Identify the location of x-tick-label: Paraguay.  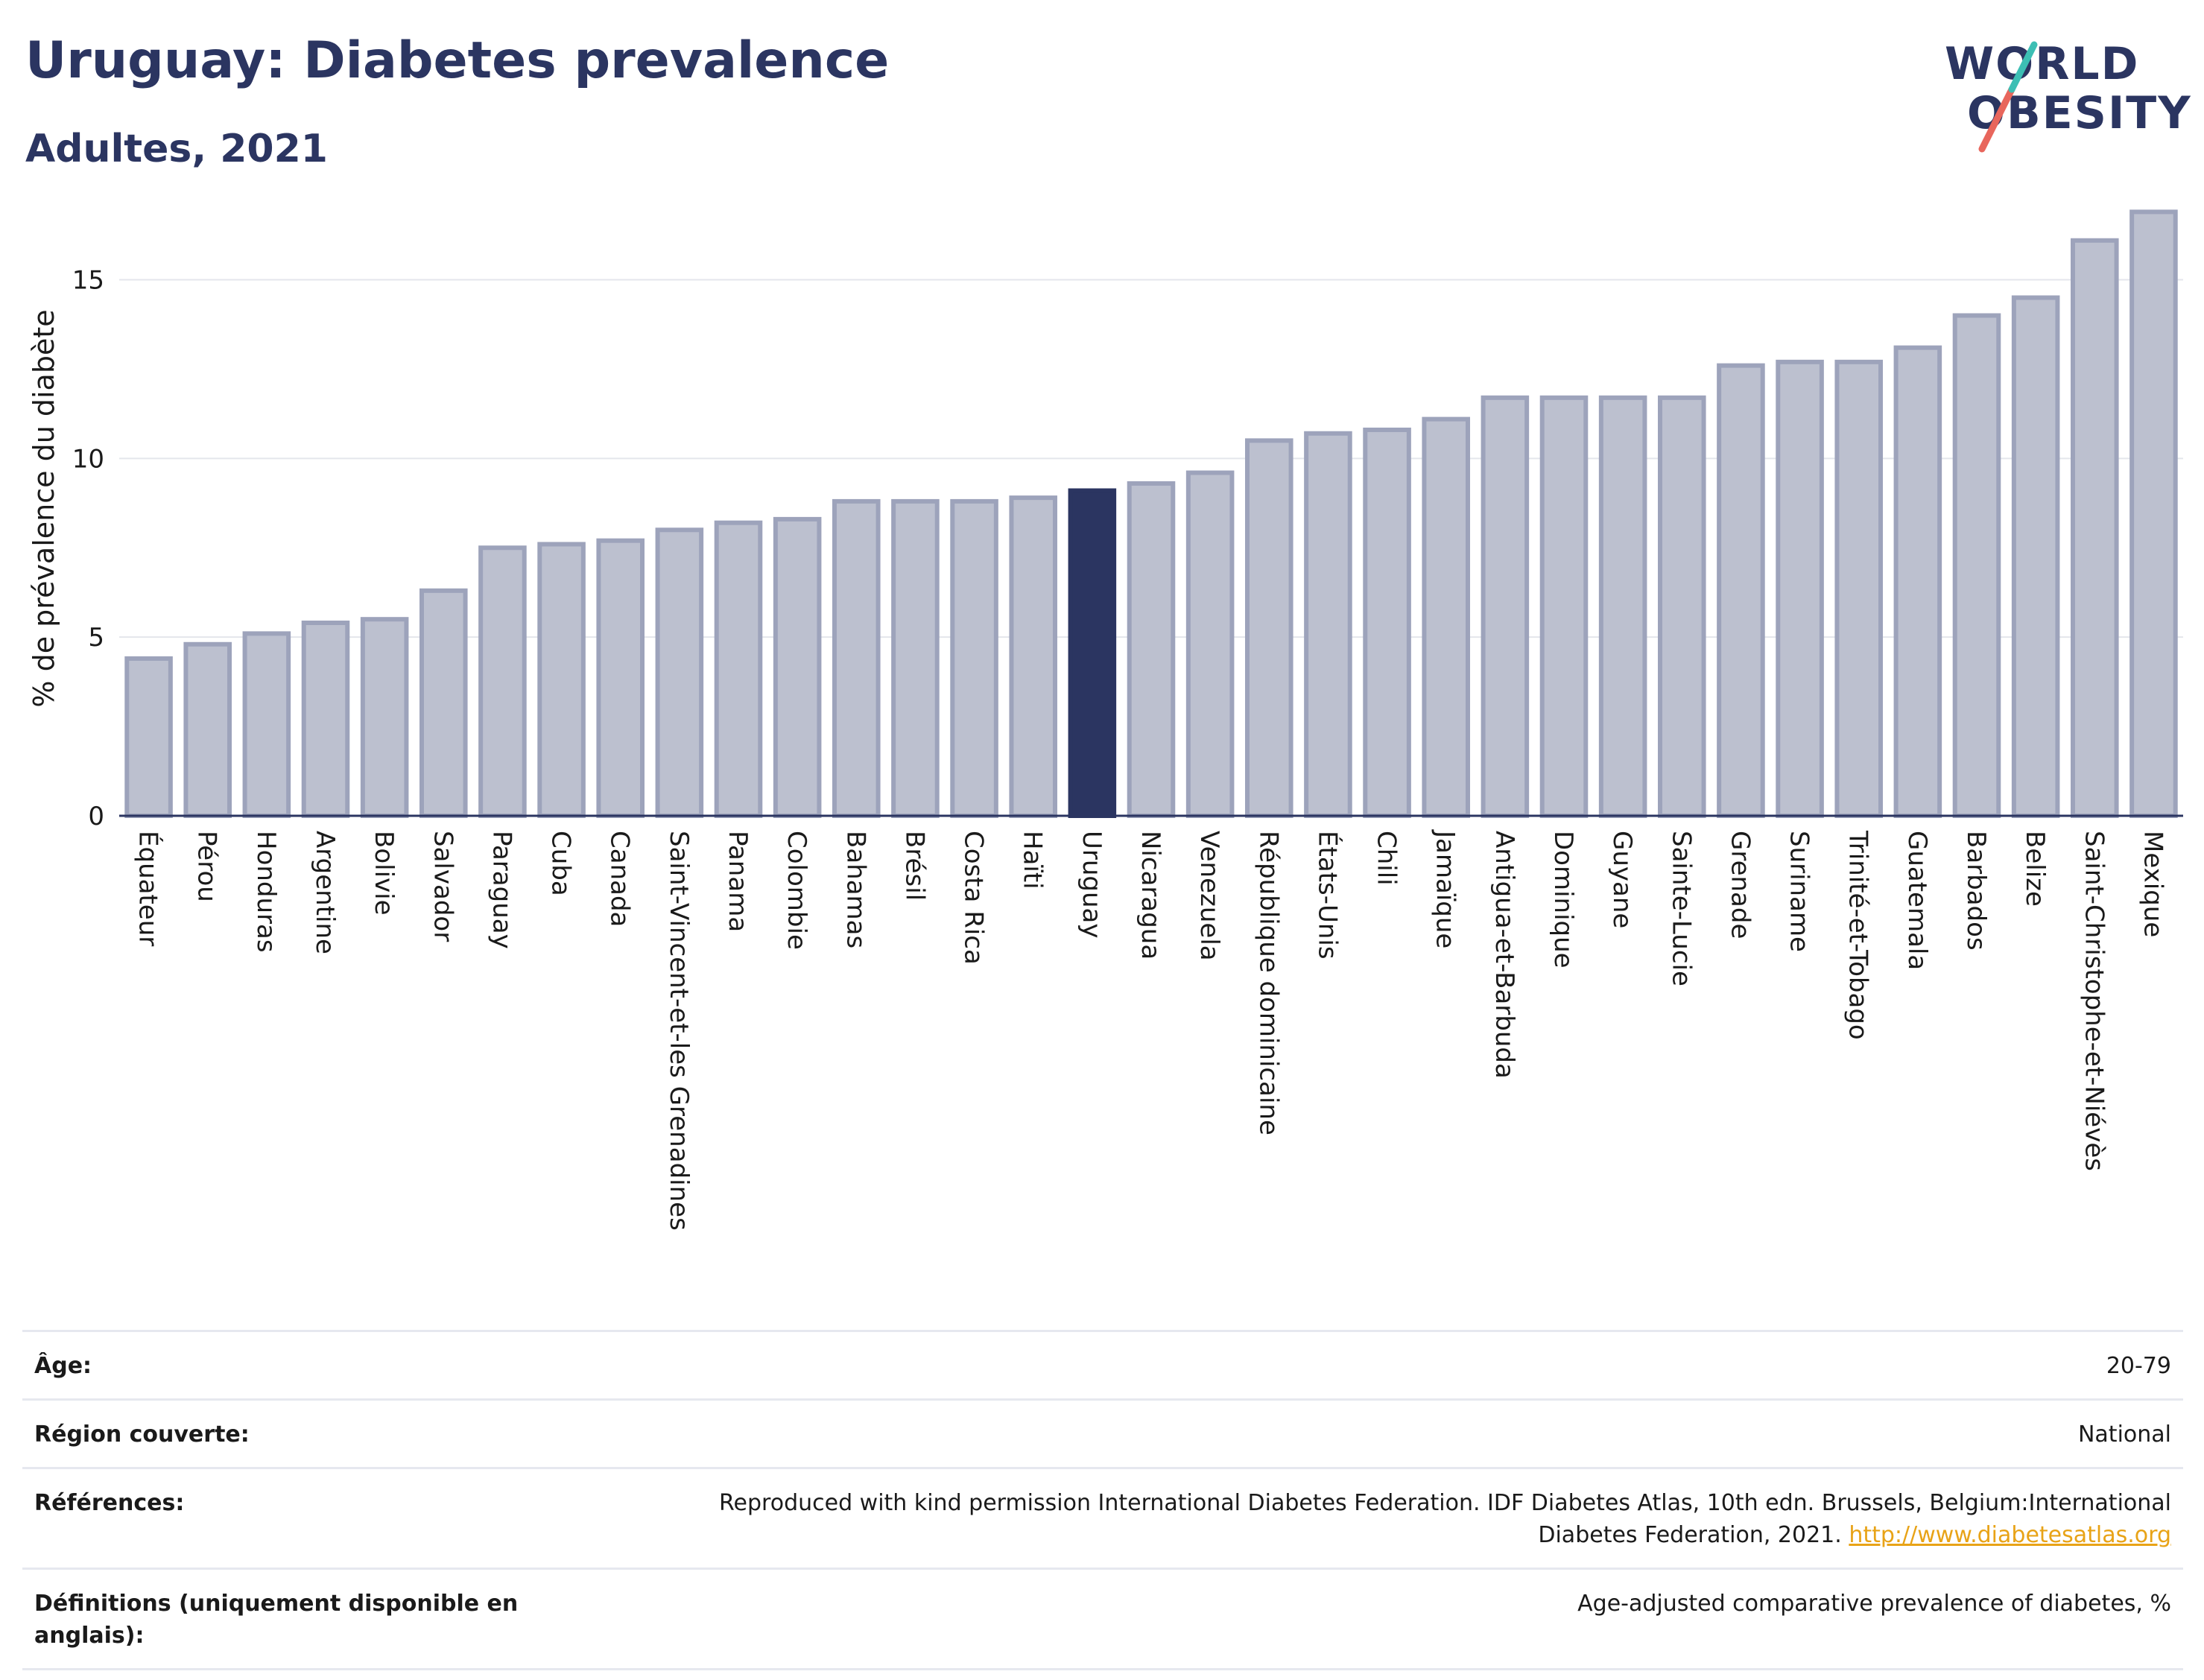
(501, 890).